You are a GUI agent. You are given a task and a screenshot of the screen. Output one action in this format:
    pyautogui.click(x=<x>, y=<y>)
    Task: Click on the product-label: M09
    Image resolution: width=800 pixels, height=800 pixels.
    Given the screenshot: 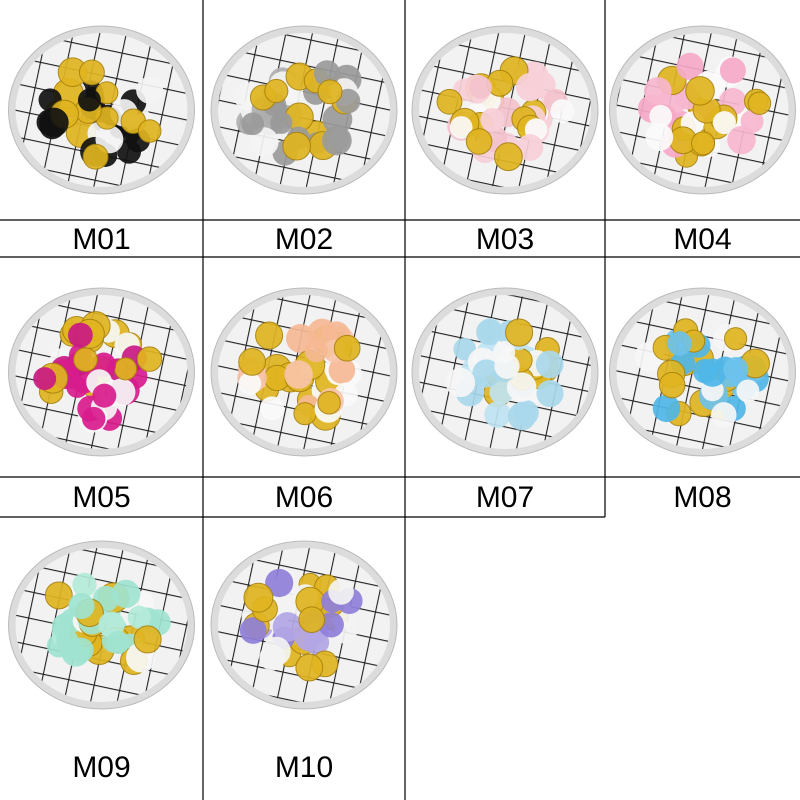 What is the action you would take?
    pyautogui.click(x=101, y=767)
    